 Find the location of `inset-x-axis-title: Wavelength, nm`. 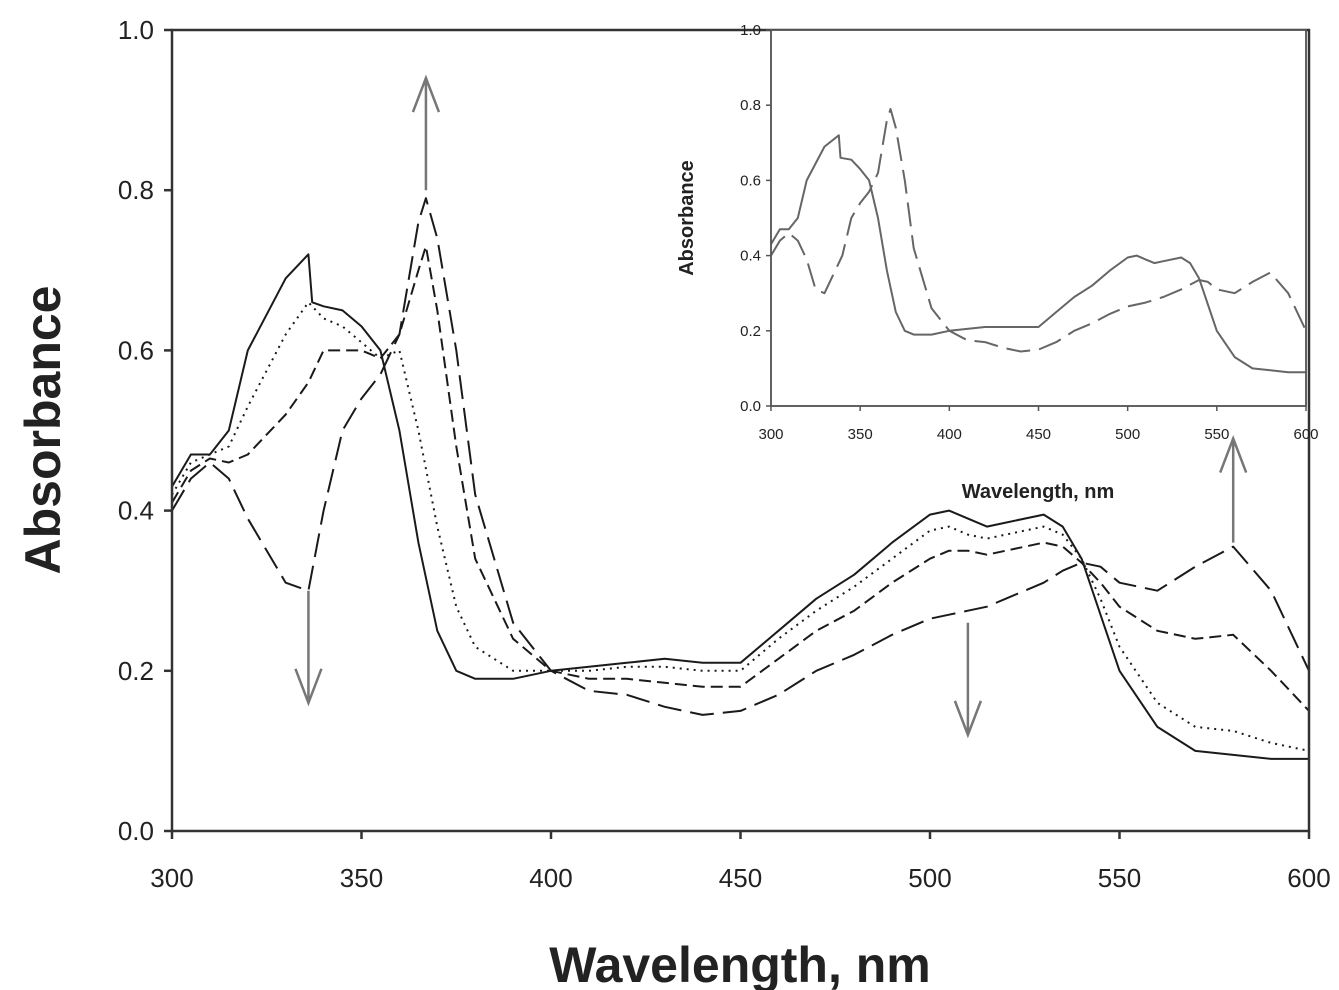

inset-x-axis-title: Wavelength, nm is located at coordinates (1038, 492).